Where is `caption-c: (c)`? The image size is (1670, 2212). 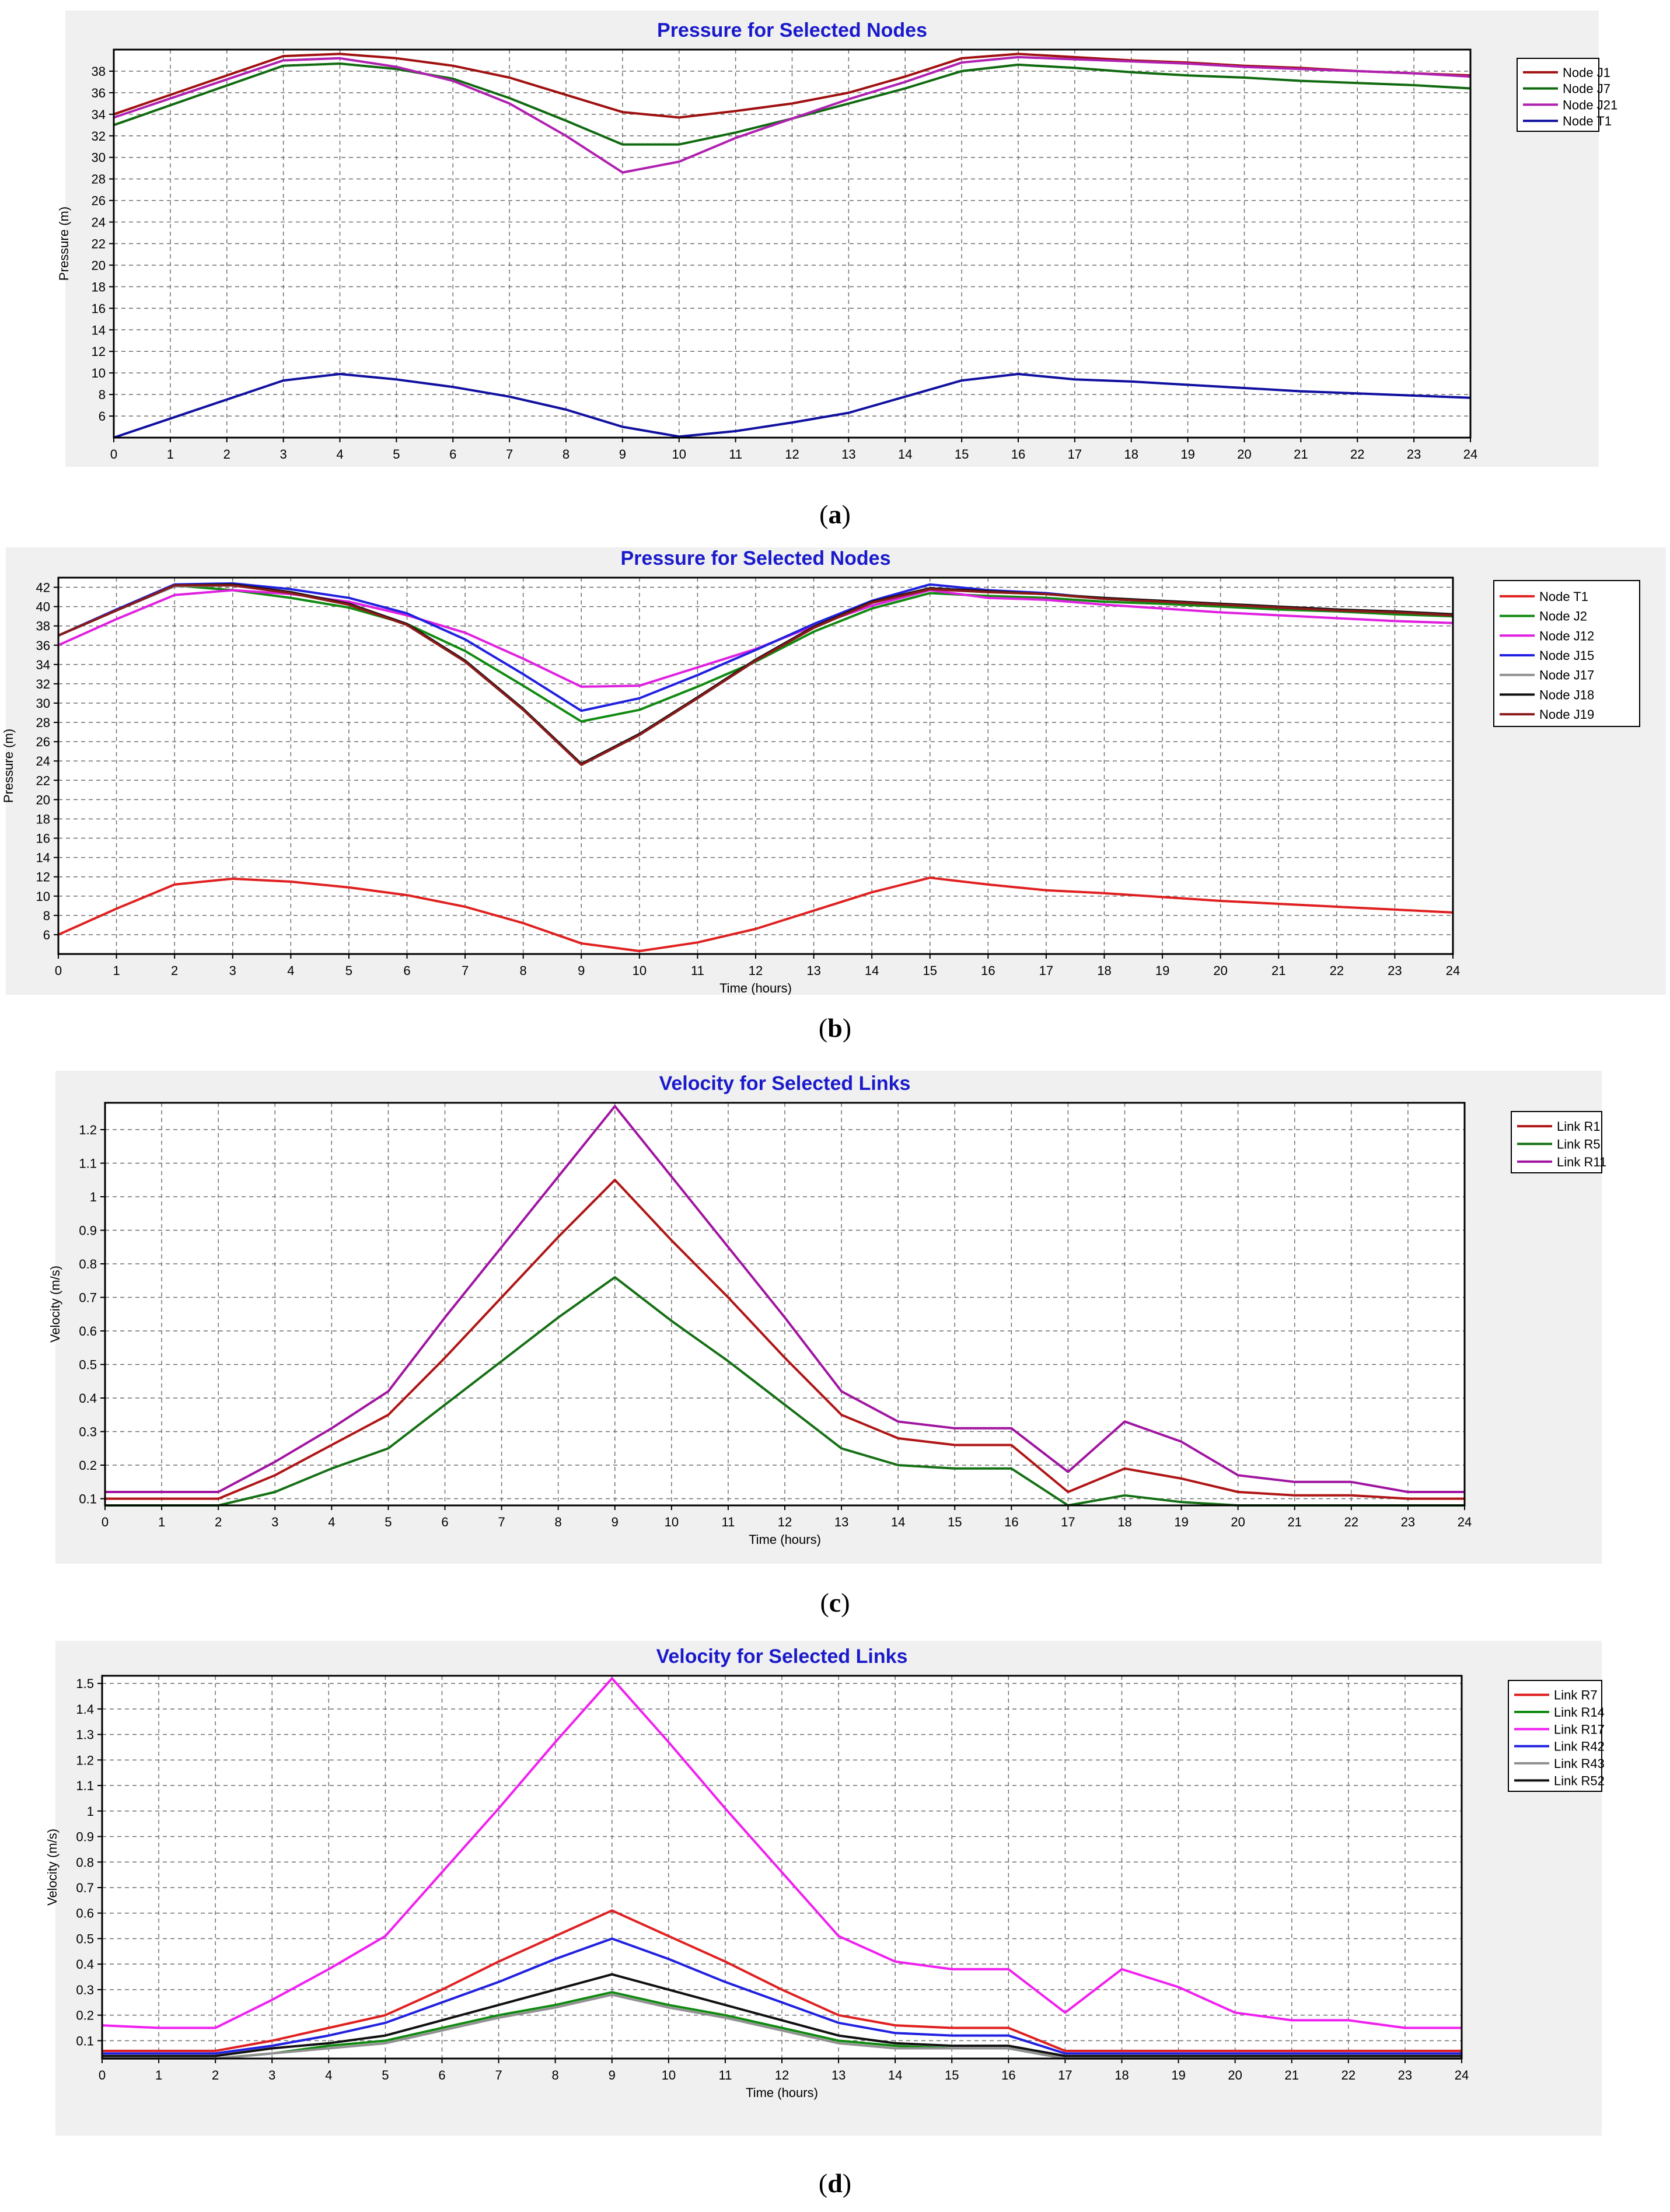
caption-c: (c) is located at coordinates (835, 1602).